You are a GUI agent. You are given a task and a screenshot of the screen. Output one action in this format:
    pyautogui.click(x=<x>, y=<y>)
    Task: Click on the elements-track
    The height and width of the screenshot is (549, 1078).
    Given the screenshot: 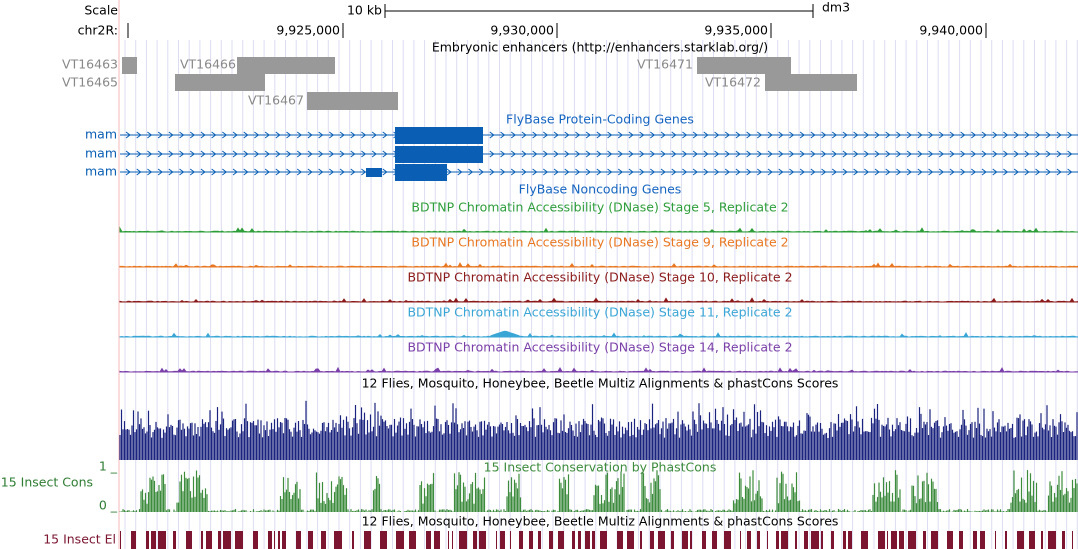 What is the action you would take?
    pyautogui.click(x=596, y=540)
    